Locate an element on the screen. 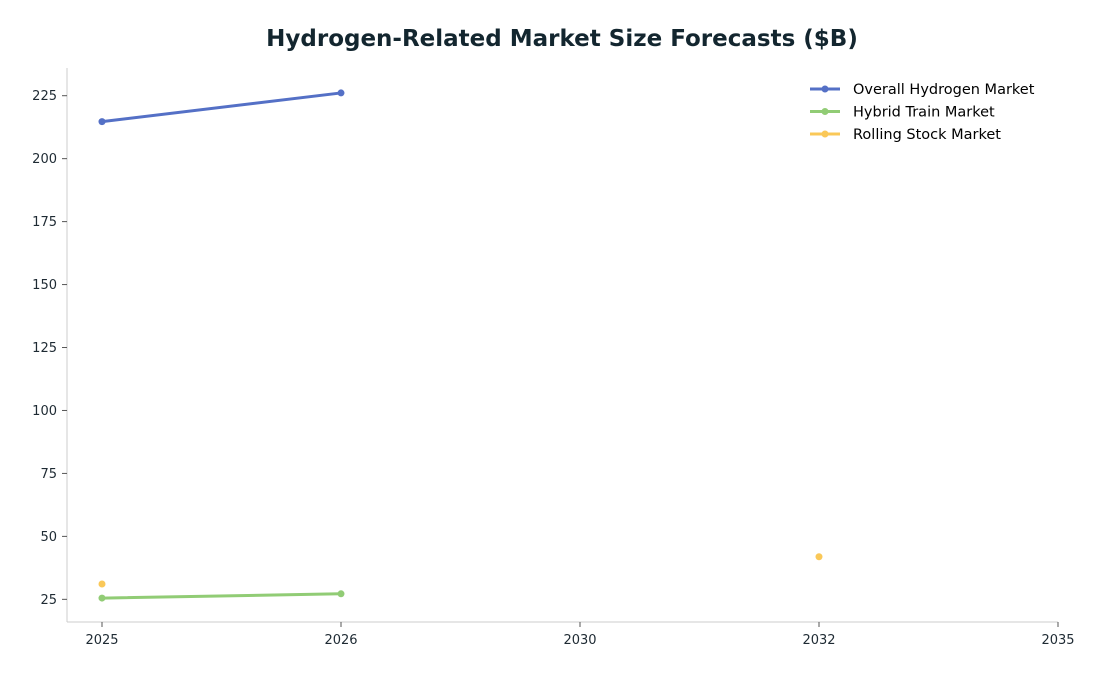 Image resolution: width=1105 pixels, height=676 pixels. legend-label: Overall Hydrogen Market is located at coordinates (944, 90).